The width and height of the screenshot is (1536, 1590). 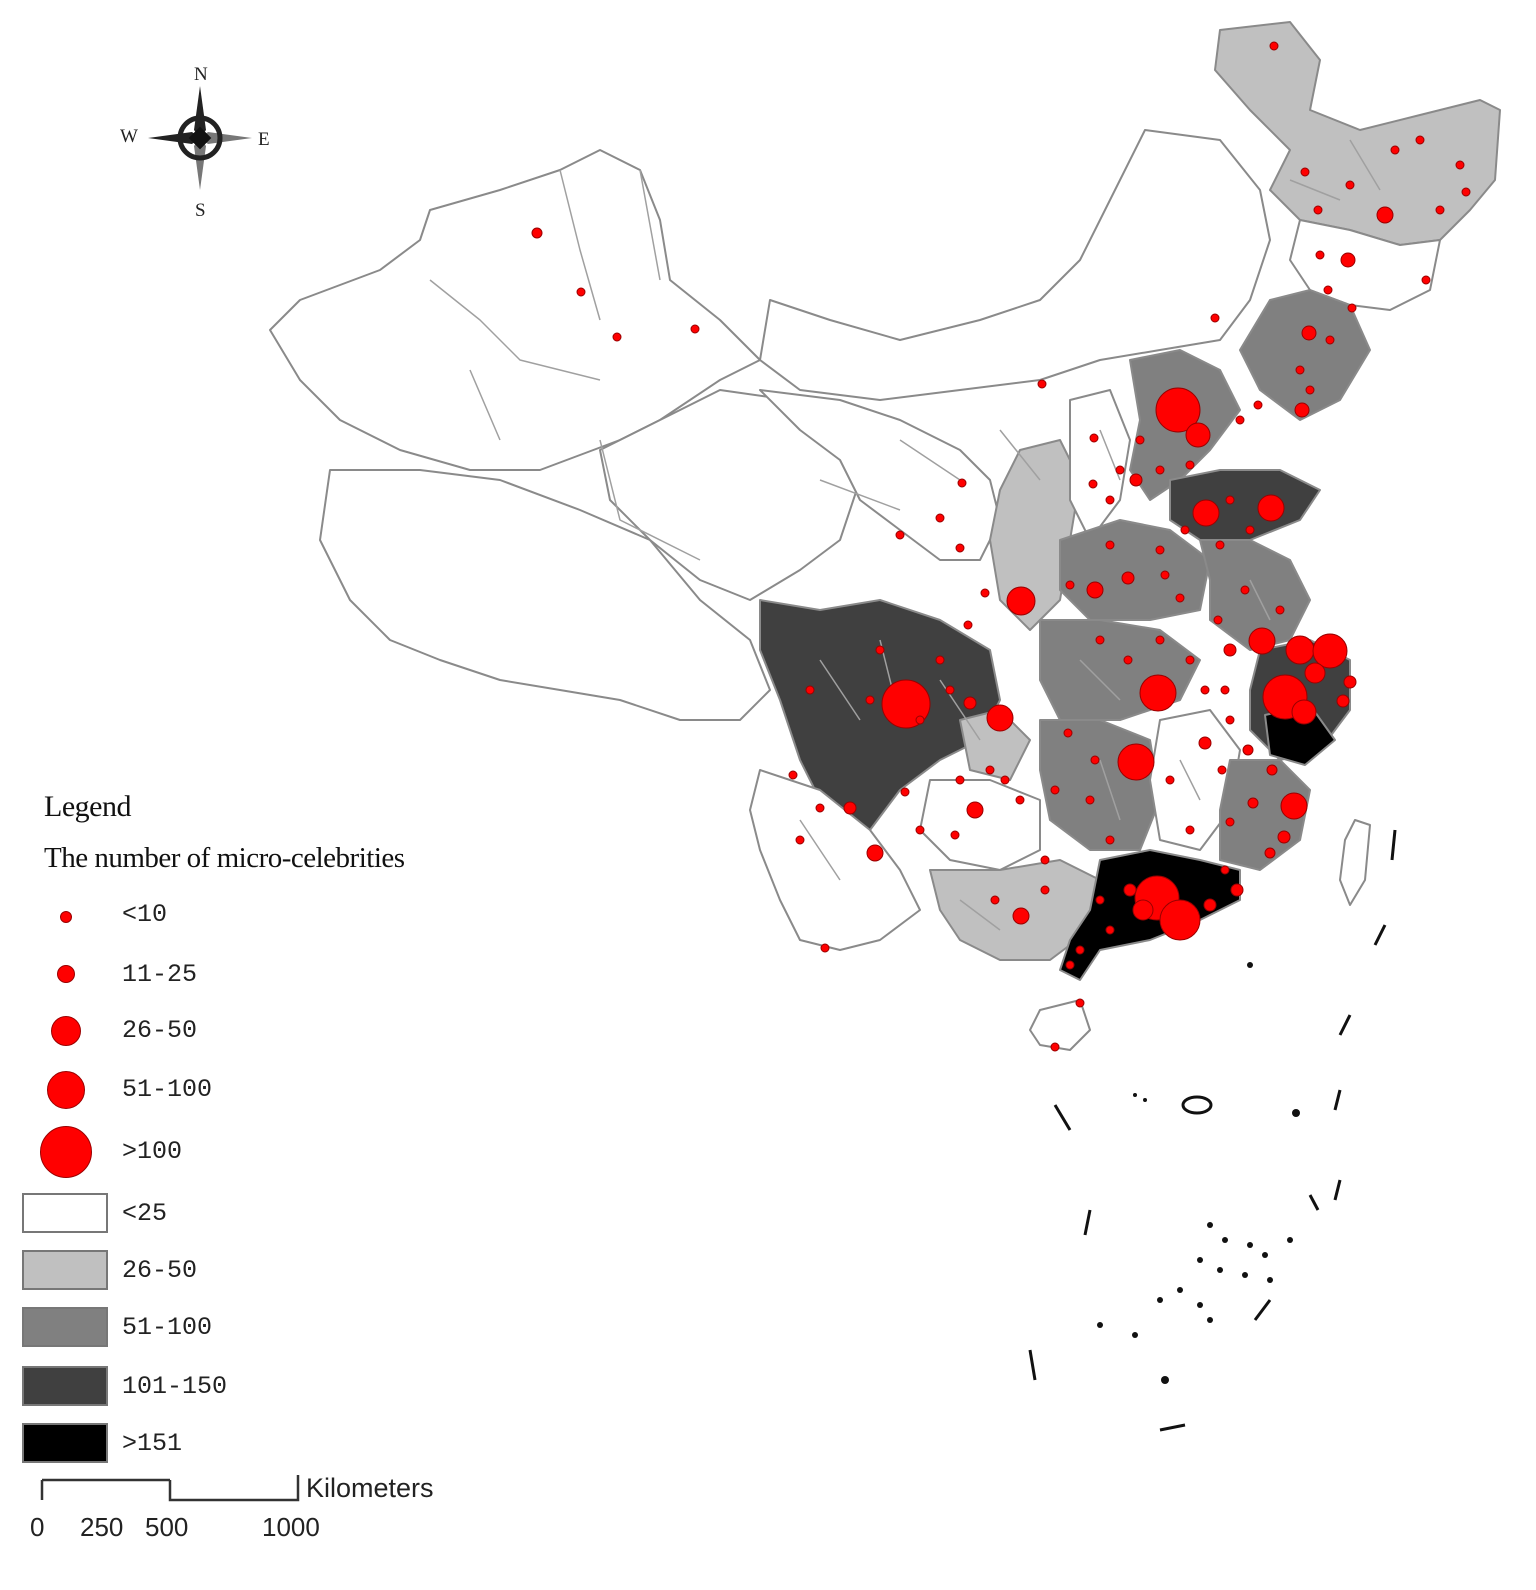 What do you see at coordinates (167, 1527) in the screenshot?
I see `scale-tick-500: 500` at bounding box center [167, 1527].